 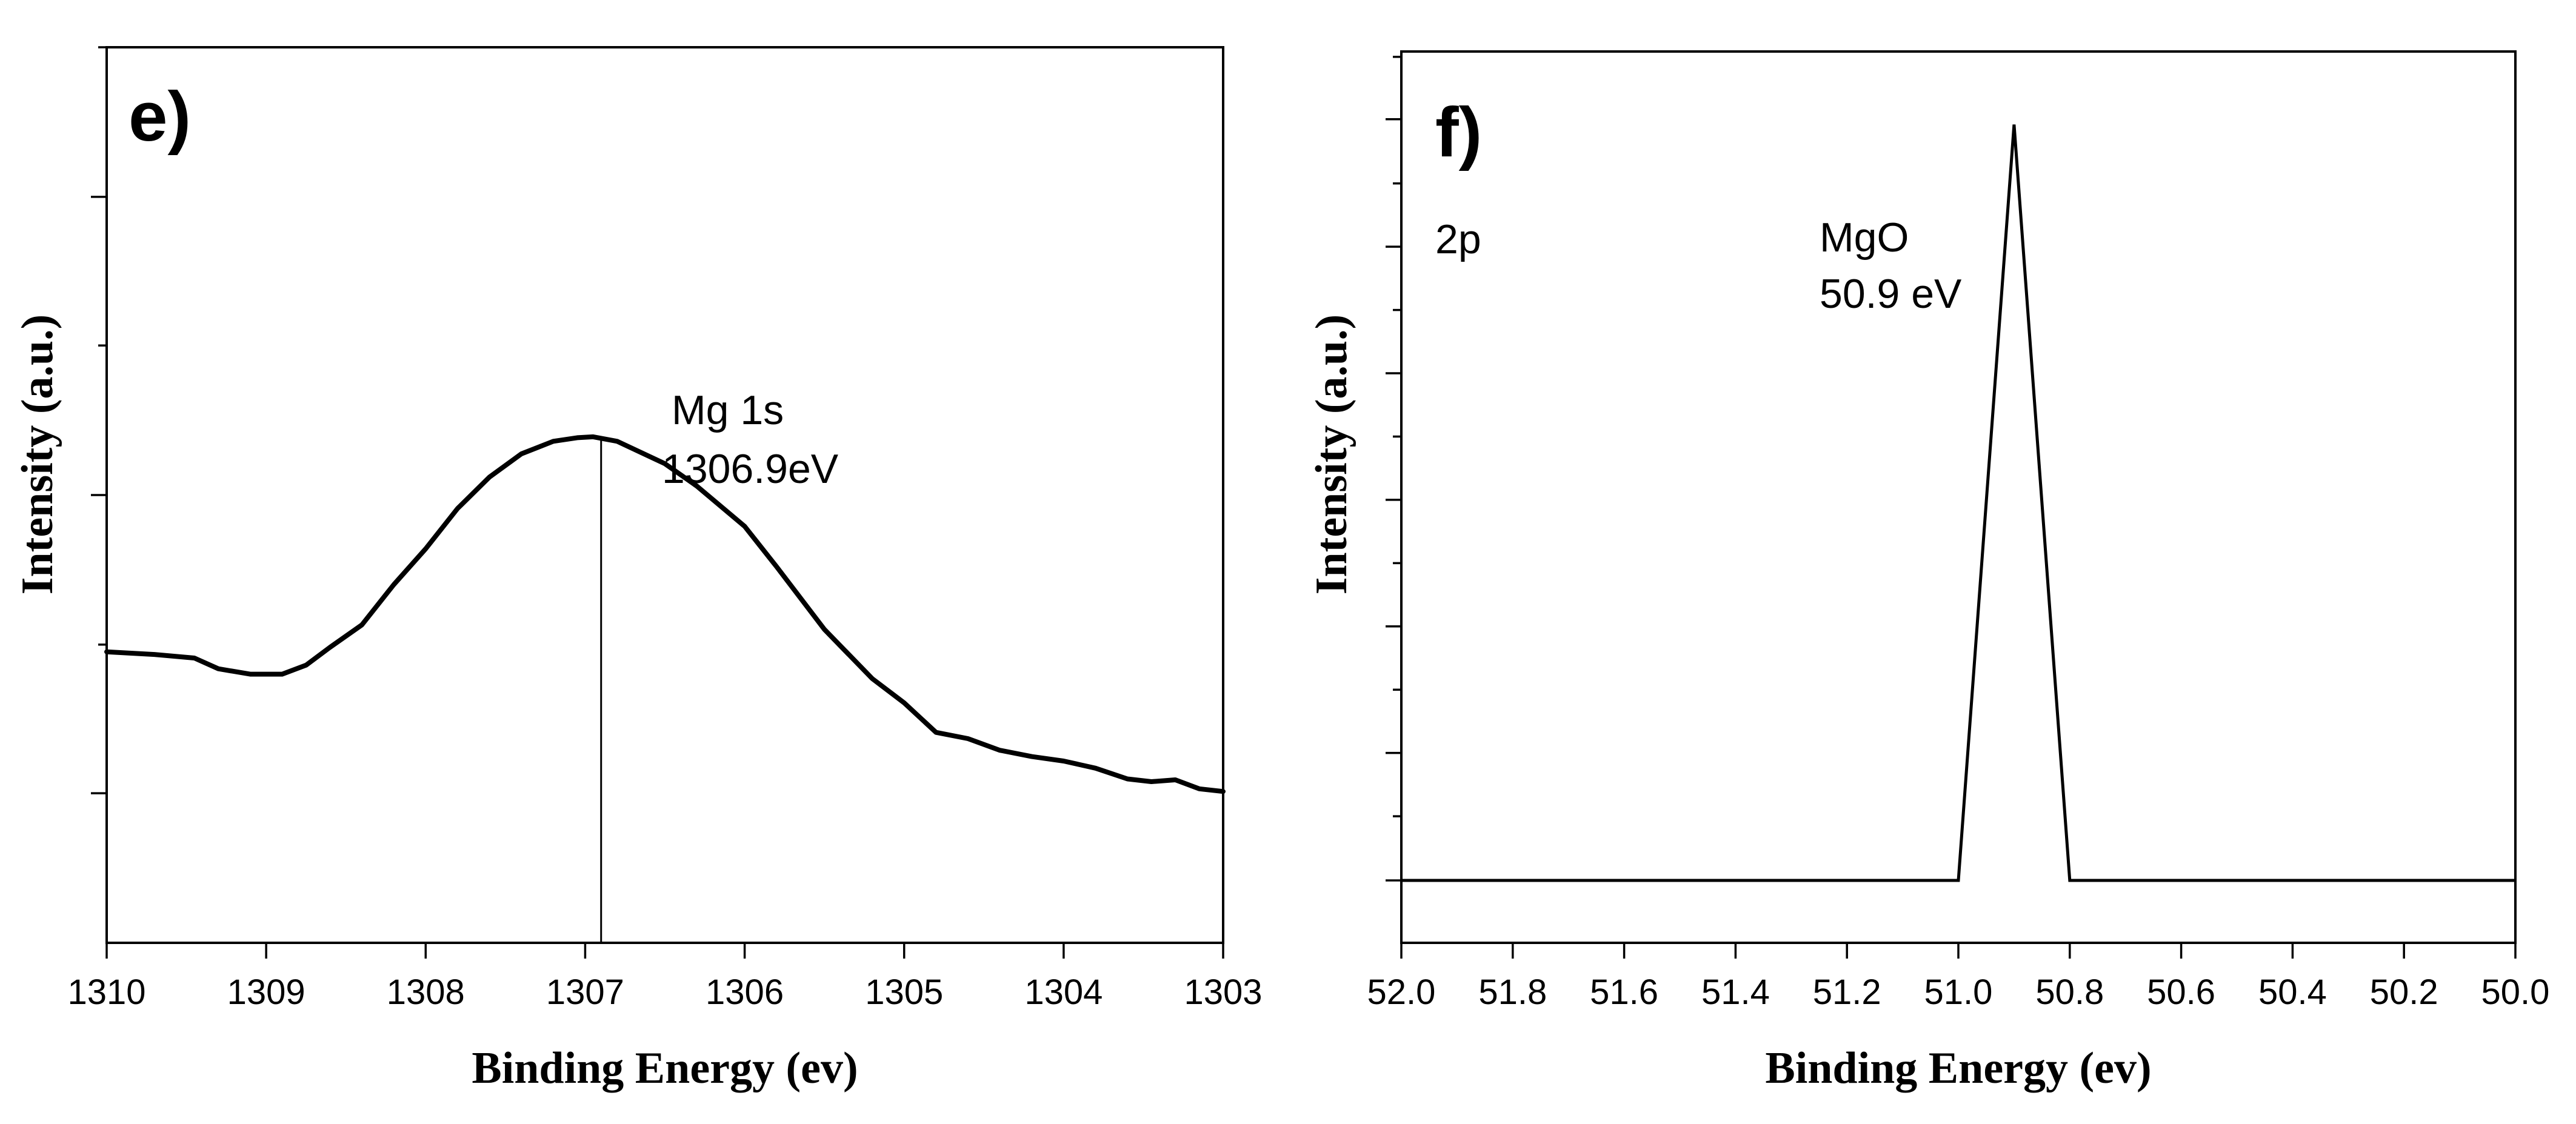 I want to click on panel-e-x-axis-title: Binding Energy (ev), so click(x=665, y=1068).